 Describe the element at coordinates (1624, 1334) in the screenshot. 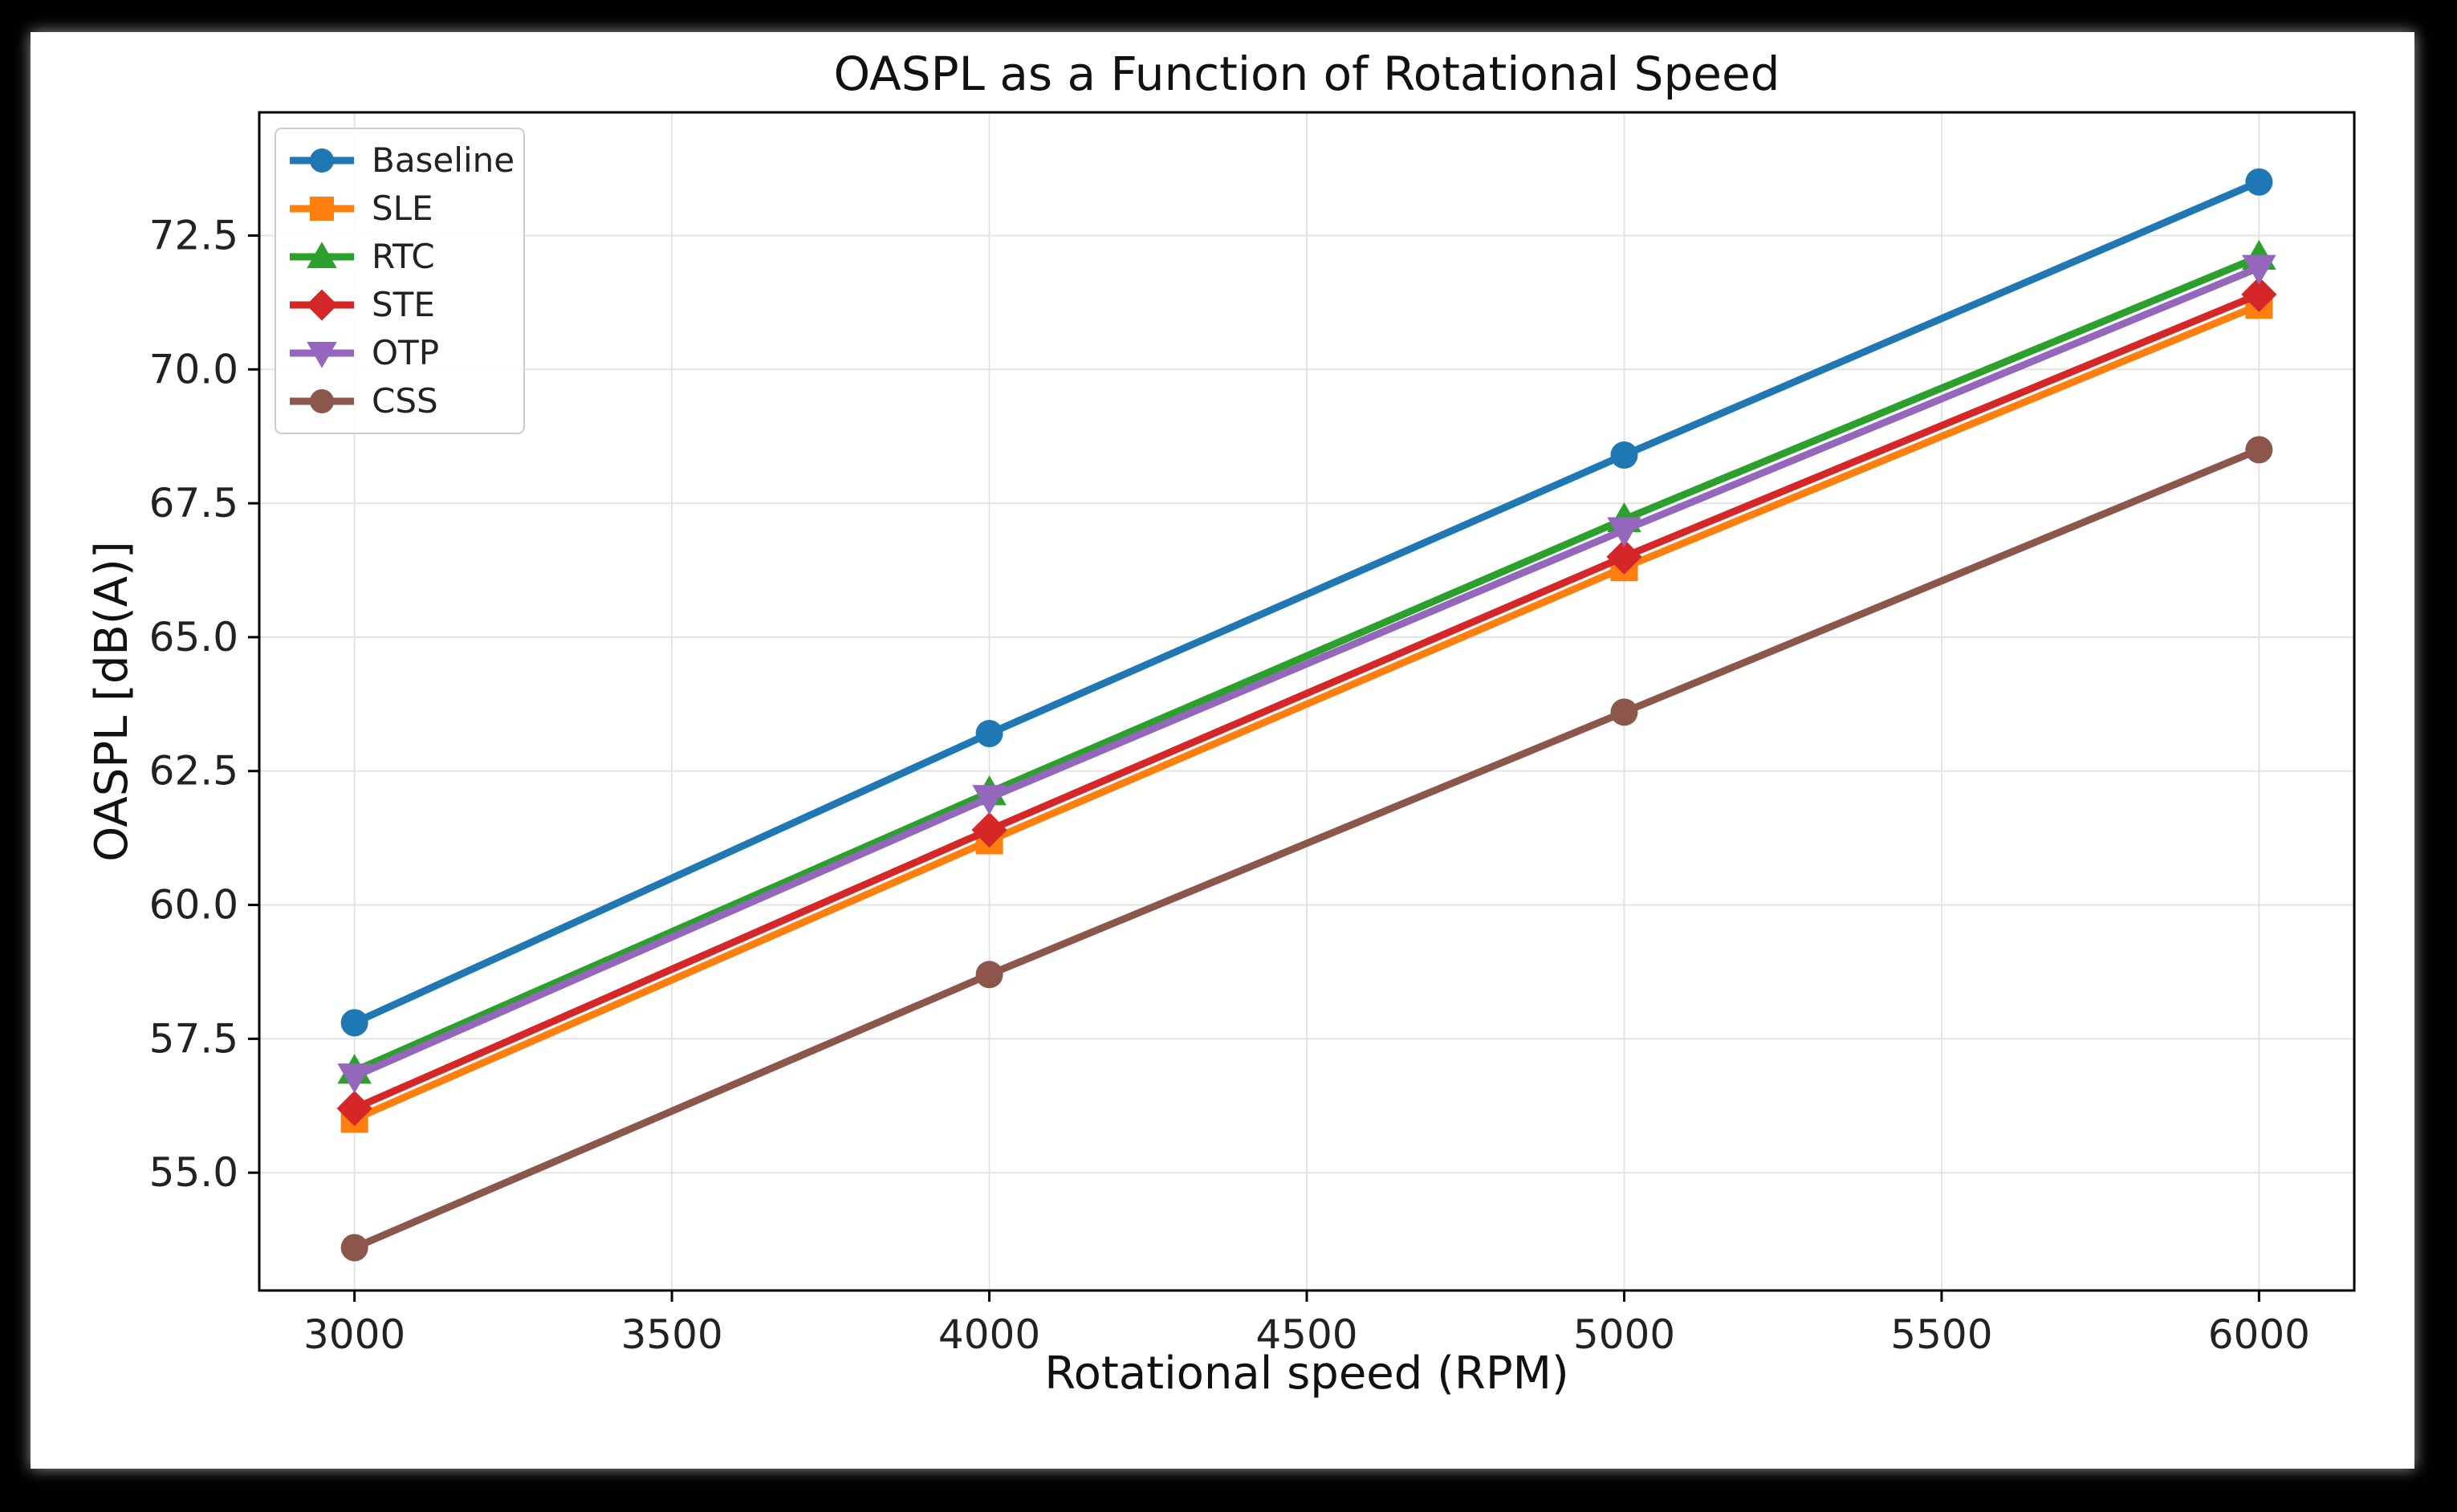

I see `x-tick-label: 5000` at that location.